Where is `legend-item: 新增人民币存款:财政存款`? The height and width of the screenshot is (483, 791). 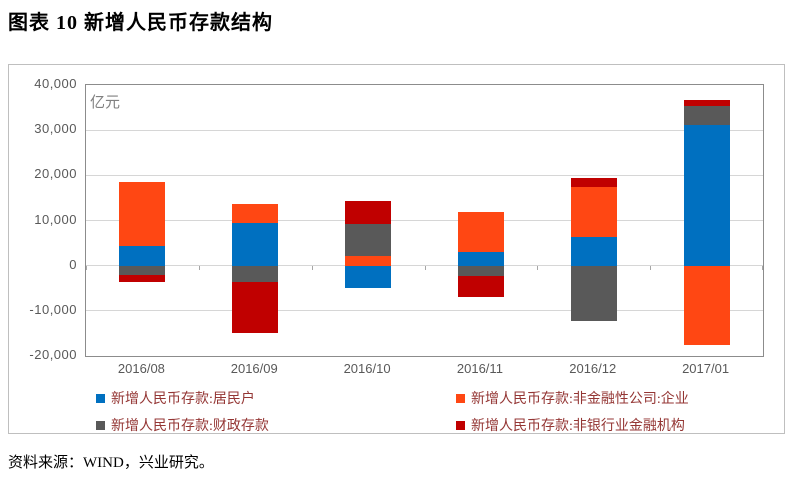 legend-item: 新增人民币存款:财政存款 is located at coordinates (276, 425).